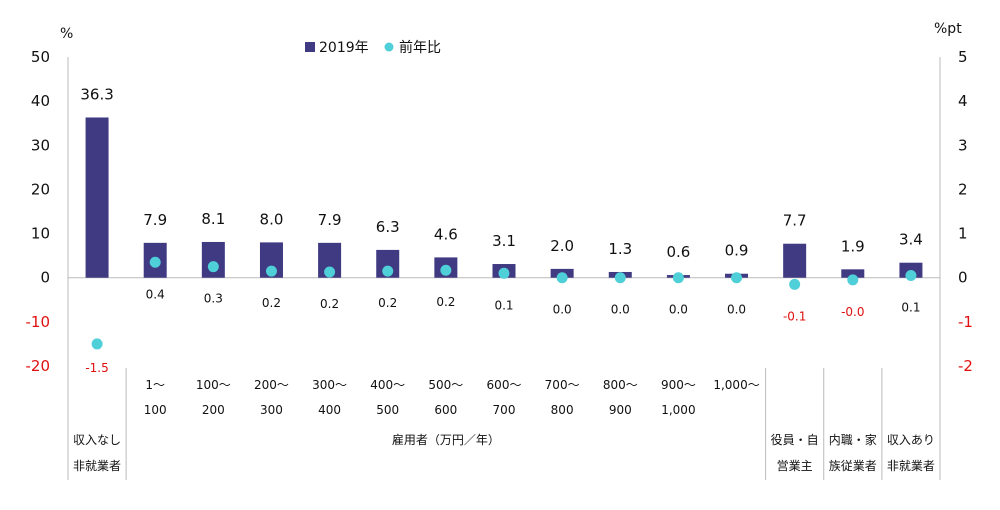  I want to click on group-label: 雇用者（万円／年）, so click(446, 439).